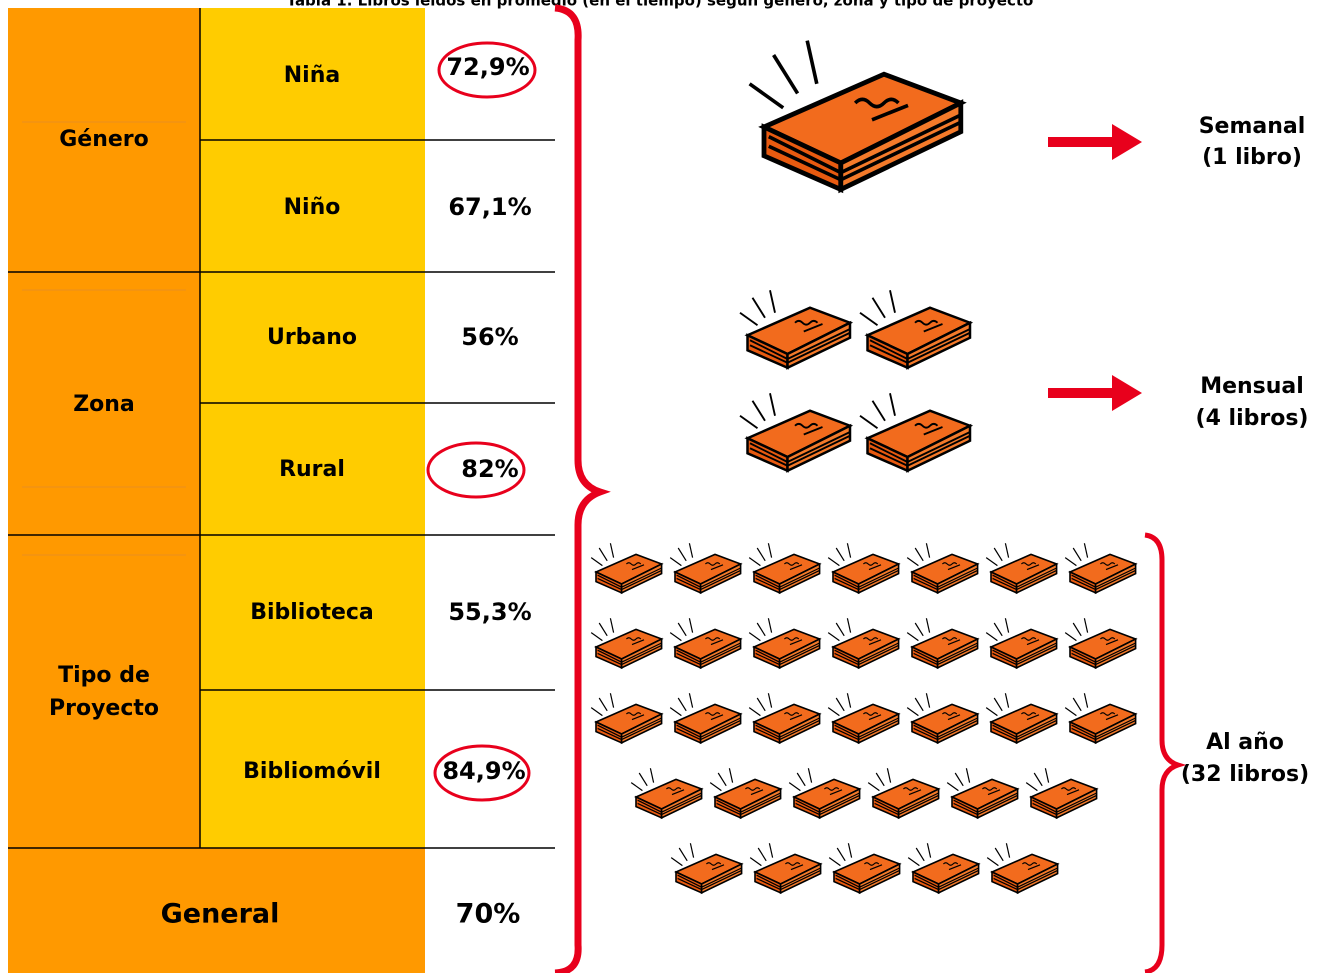 The height and width of the screenshot is (977, 1321). Describe the element at coordinates (489, 469) in the screenshot. I see `row-value: 82%` at that location.